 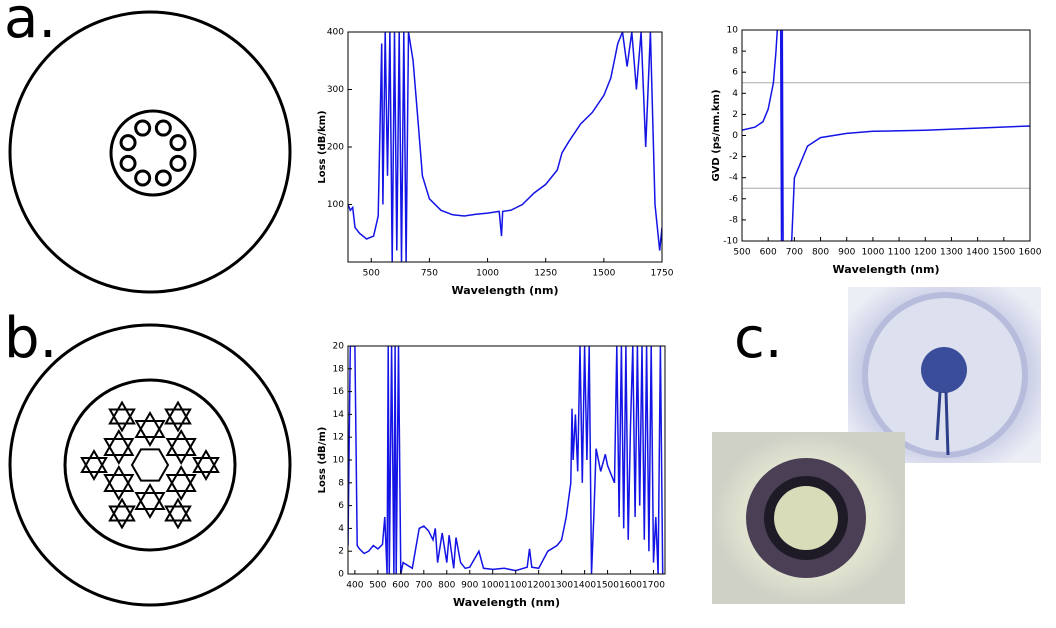 What do you see at coordinates (733, 220) in the screenshot?
I see `y-tick-label: -8` at bounding box center [733, 220].